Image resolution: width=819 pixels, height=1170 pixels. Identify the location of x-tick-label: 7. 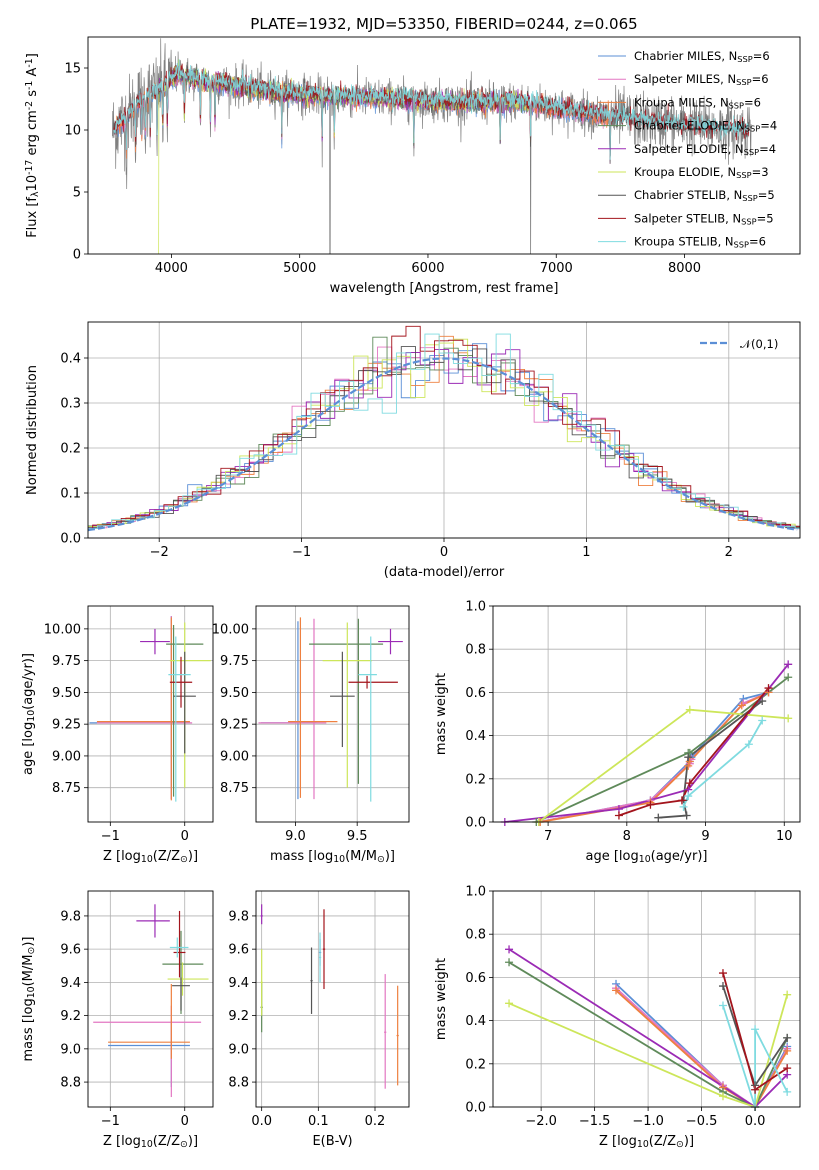
(548, 836).